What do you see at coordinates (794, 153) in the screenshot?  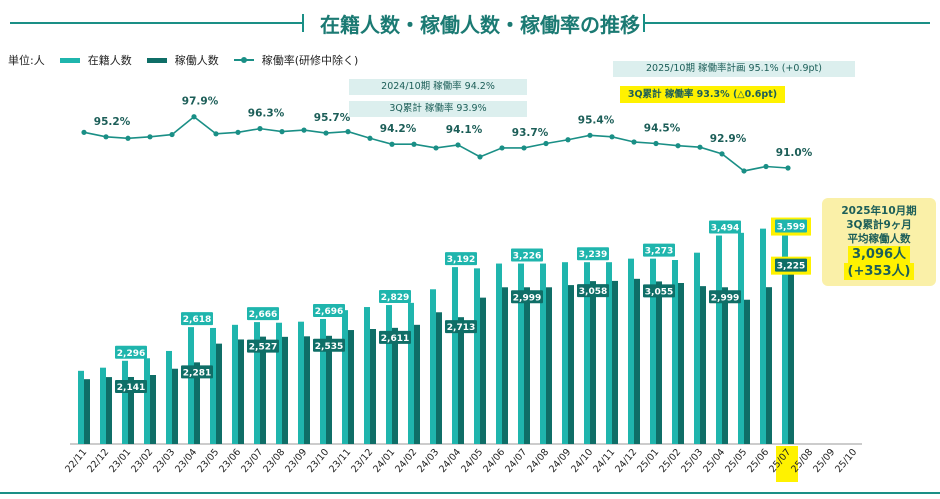 I see `rate-label-25/07: 91.0%` at bounding box center [794, 153].